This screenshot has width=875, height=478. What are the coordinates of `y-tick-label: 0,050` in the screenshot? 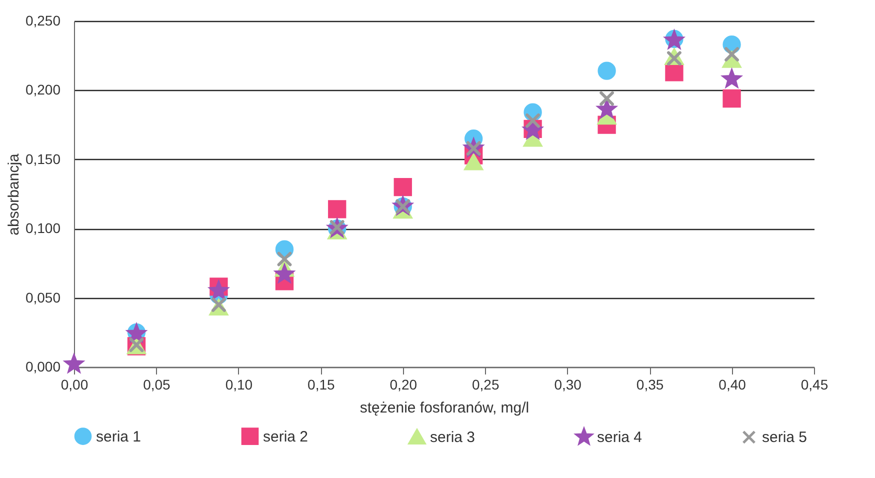 It's located at (43, 297).